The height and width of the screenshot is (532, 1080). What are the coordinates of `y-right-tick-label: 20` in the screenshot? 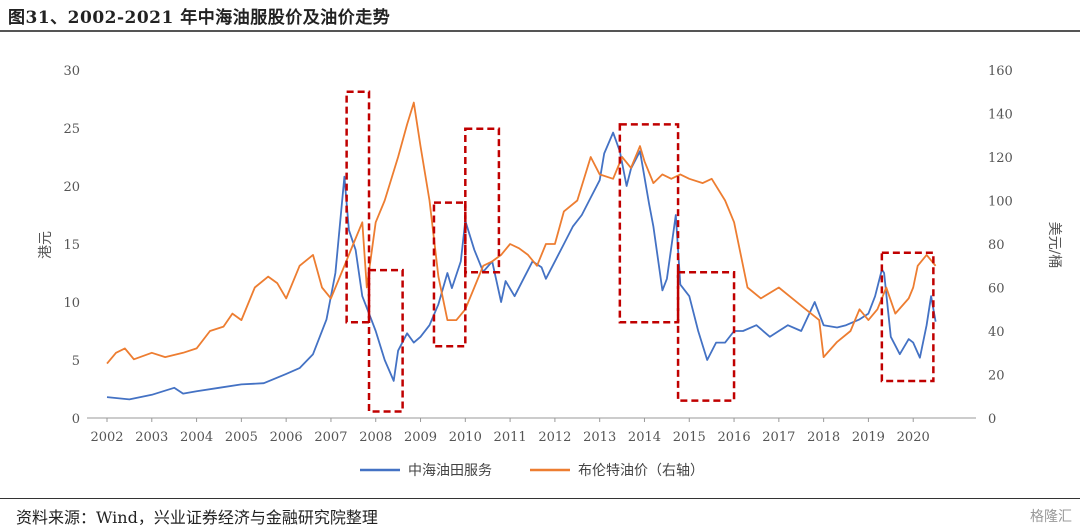 It's located at (996, 376).